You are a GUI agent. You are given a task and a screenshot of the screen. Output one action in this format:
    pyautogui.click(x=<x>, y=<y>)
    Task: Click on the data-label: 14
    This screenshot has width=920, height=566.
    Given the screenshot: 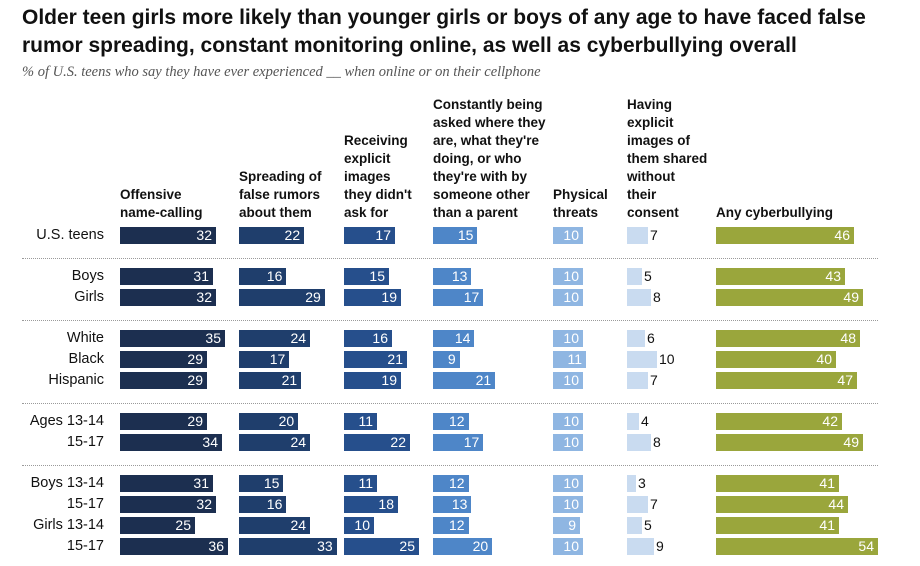 What is the action you would take?
    pyautogui.click(x=462, y=338)
    